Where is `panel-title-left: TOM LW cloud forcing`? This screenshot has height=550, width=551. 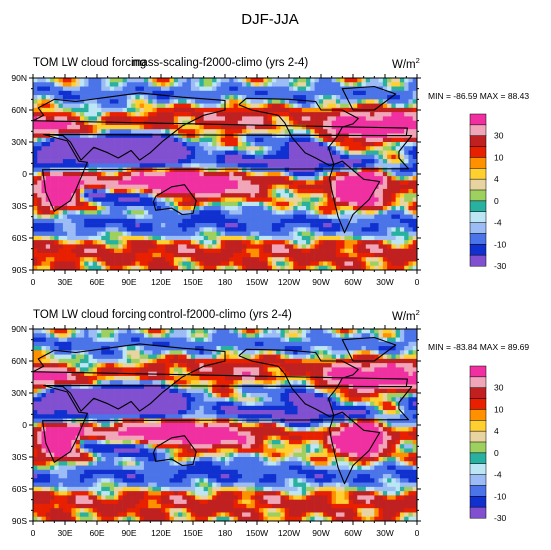 panel-title-left: TOM LW cloud forcing is located at coordinates (89, 63).